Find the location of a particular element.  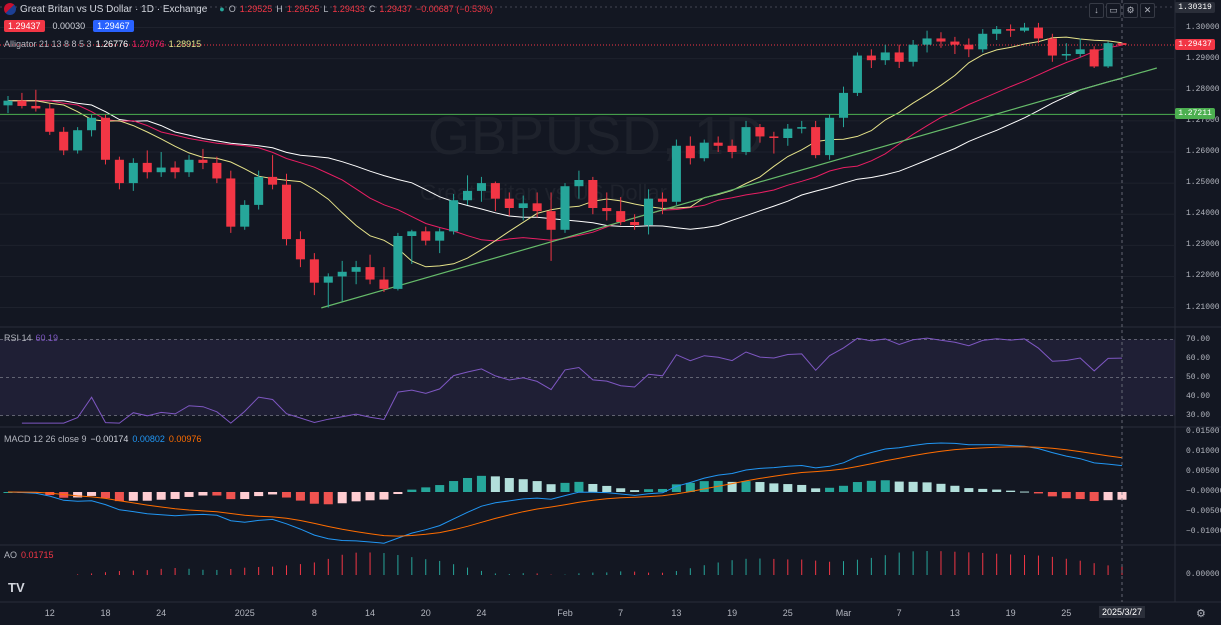

ohlc-h-label: H is located at coordinates (279, 9).